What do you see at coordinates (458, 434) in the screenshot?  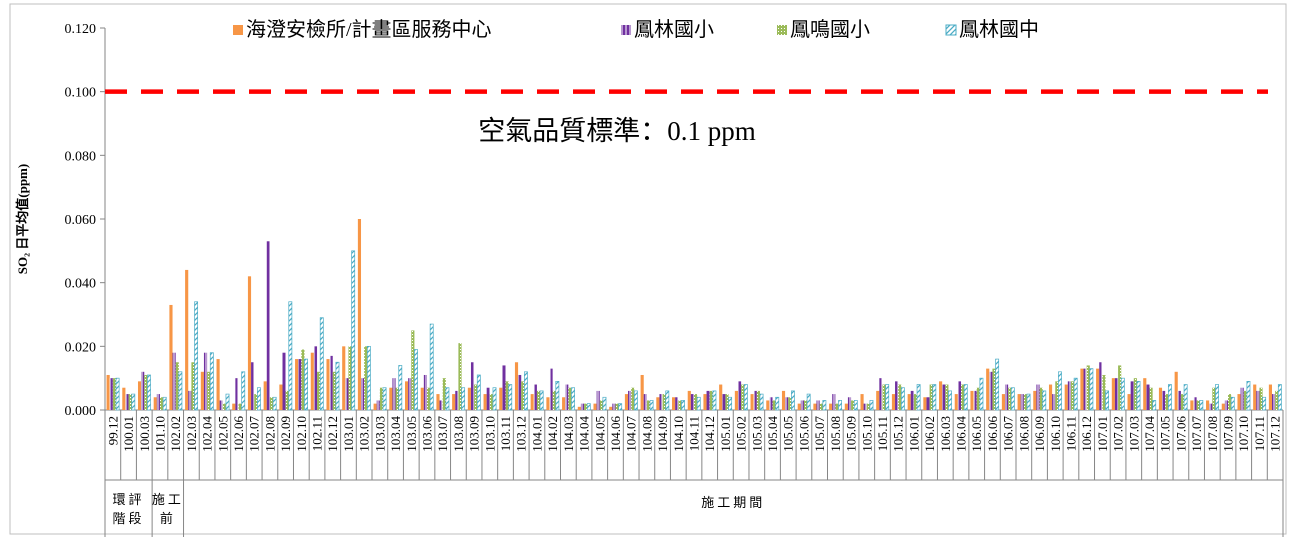 I see `x-tick-label: 103.08` at bounding box center [458, 434].